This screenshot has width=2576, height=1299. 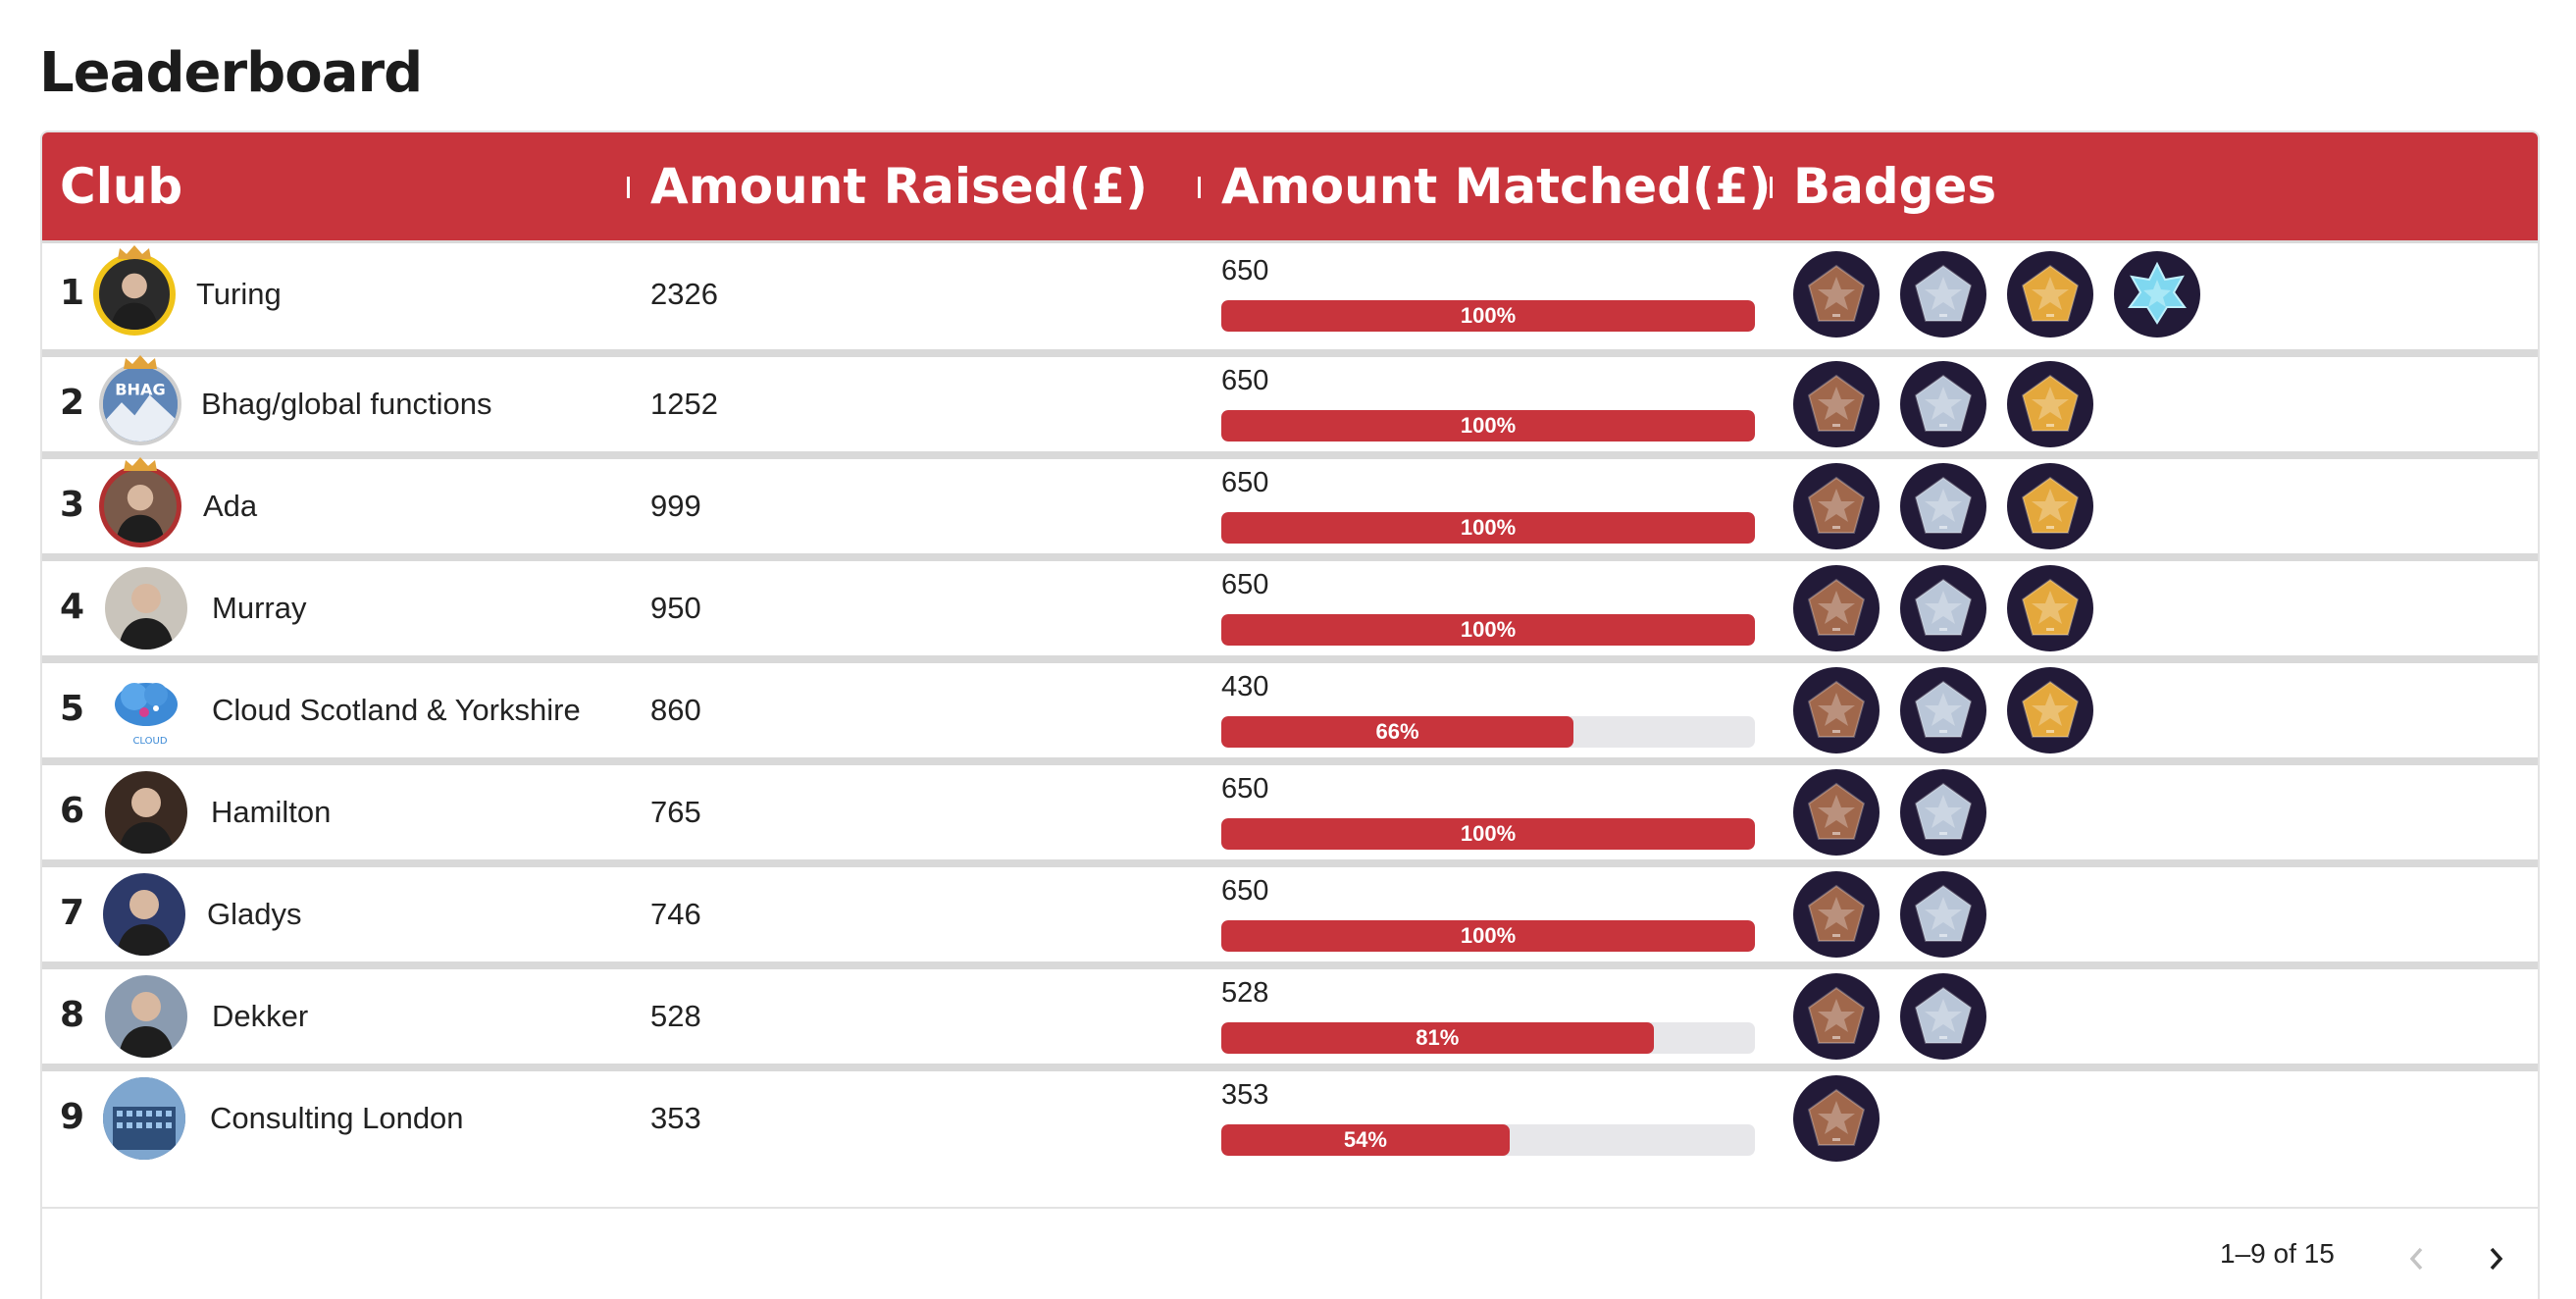 What do you see at coordinates (1290, 294) in the screenshot?
I see `table-row: 1 Turing 2326 650 100%` at bounding box center [1290, 294].